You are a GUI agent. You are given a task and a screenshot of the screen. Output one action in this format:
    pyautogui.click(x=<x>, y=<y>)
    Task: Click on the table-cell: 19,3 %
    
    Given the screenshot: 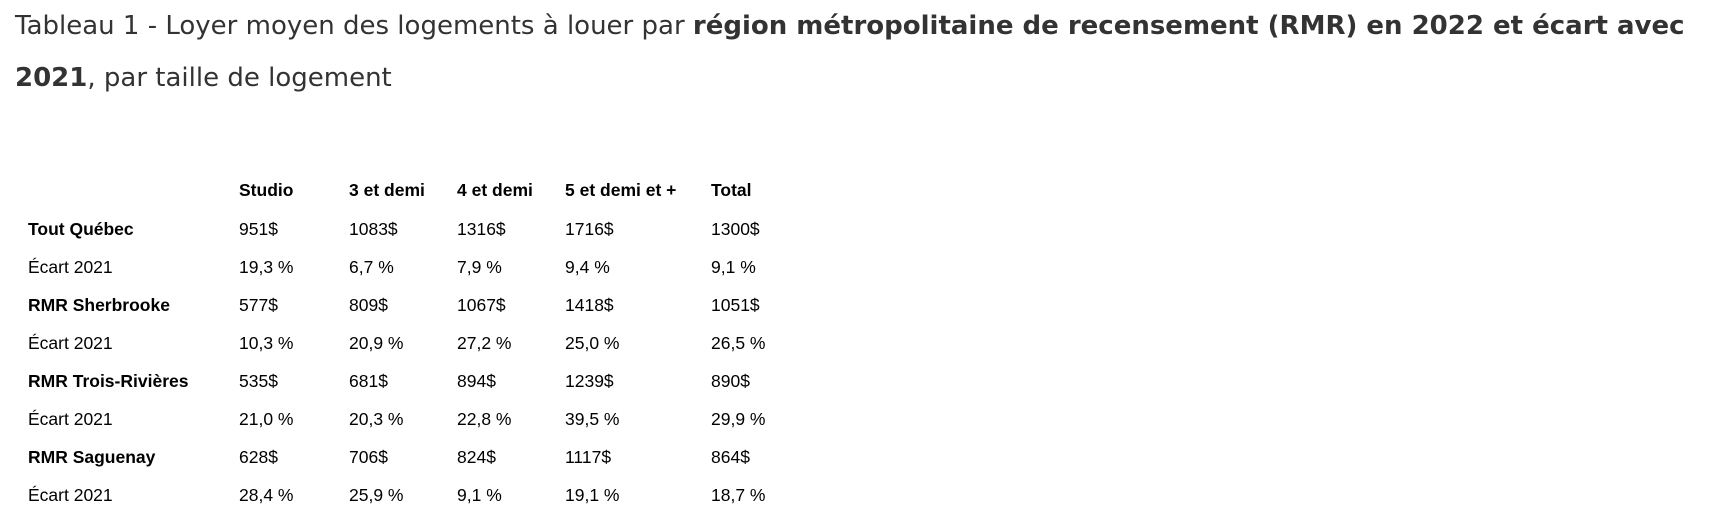 What is the action you would take?
    pyautogui.click(x=266, y=266)
    